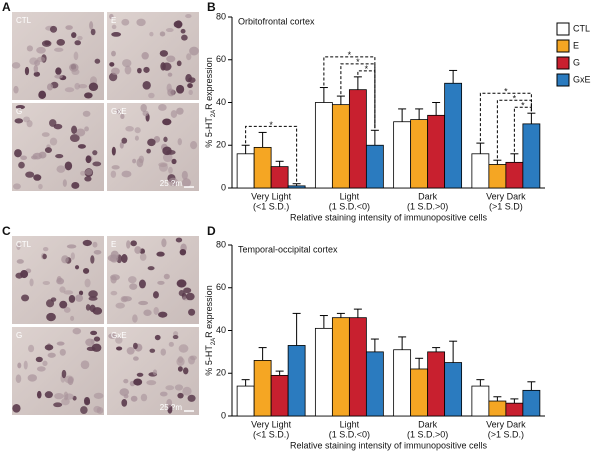 The height and width of the screenshot is (457, 600). I want to click on x-tick-label: Very Light, so click(271, 196).